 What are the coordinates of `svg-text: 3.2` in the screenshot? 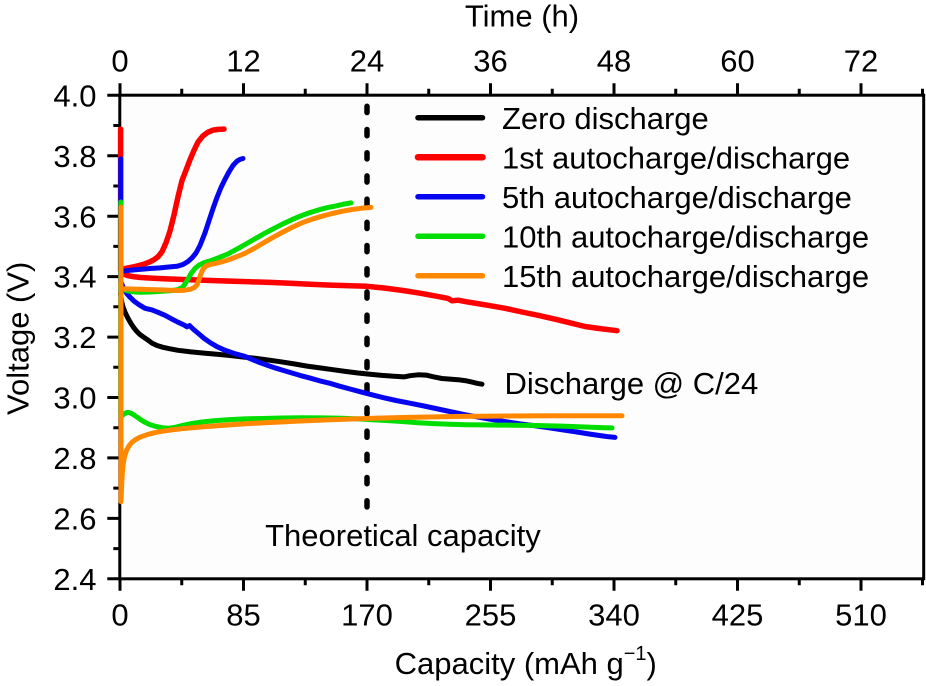 It's located at (74, 337).